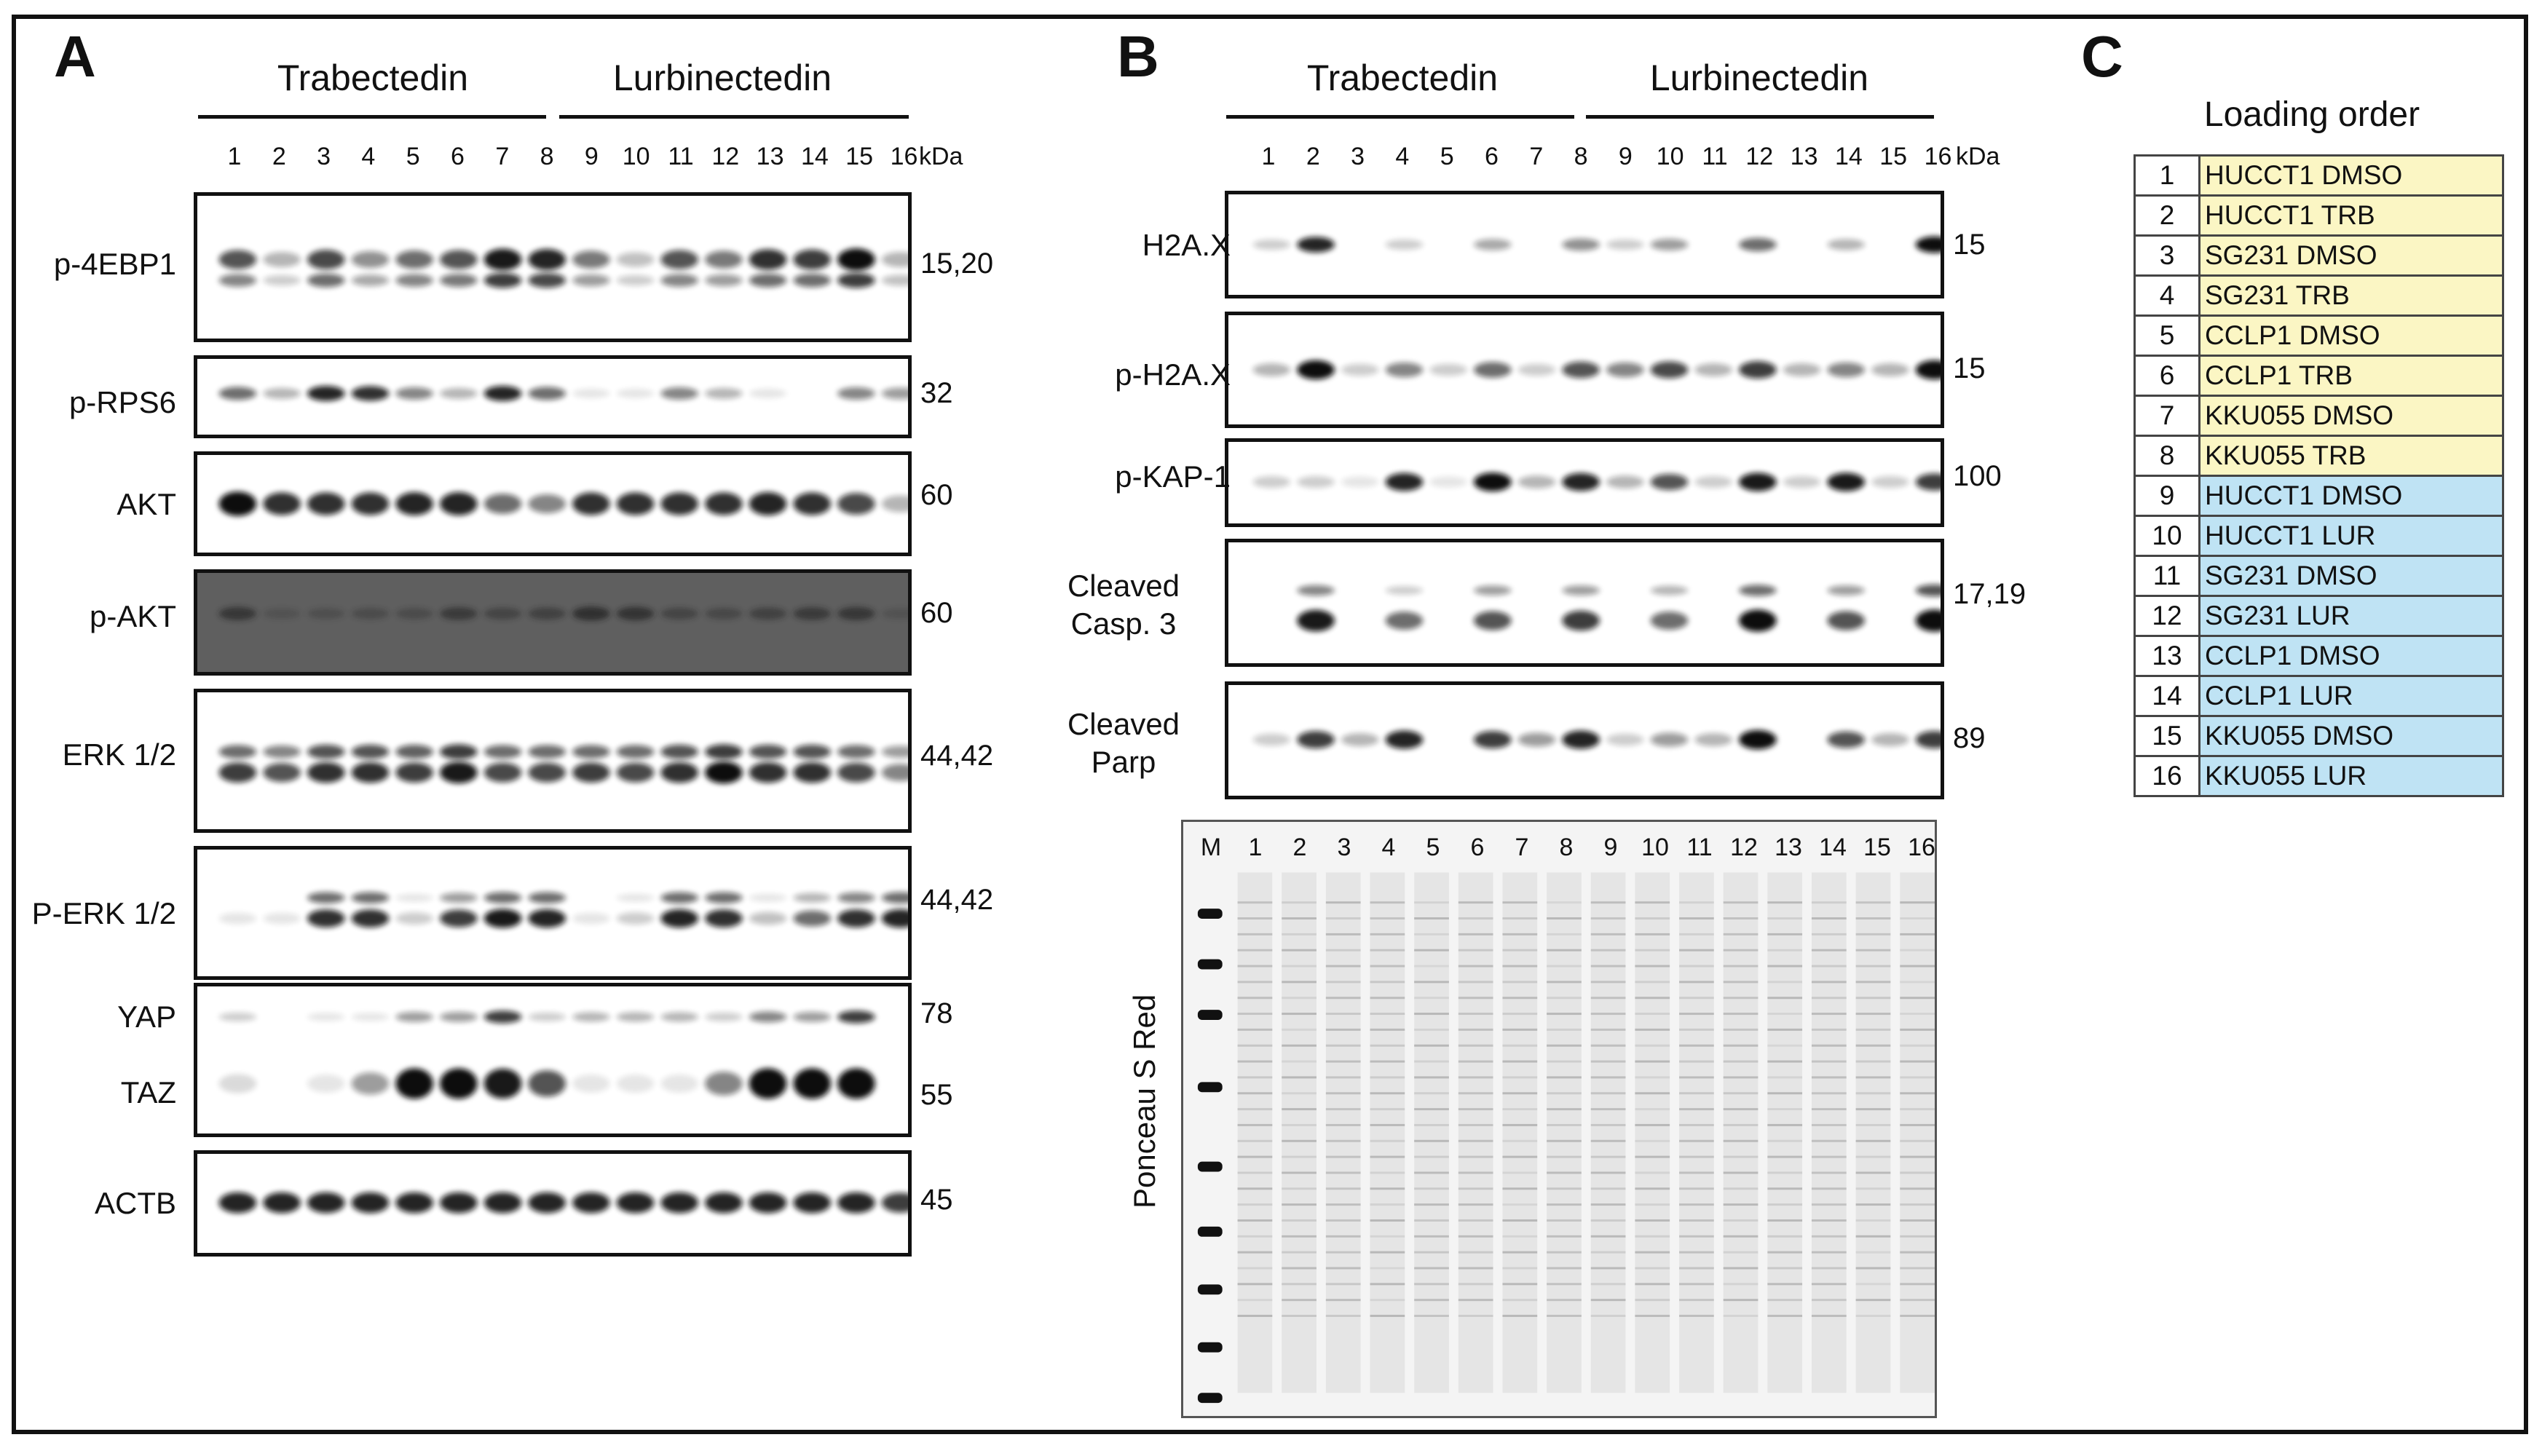 The width and height of the screenshot is (2542, 1456). I want to click on cleaved-casp3-band, so click(1404, 621).